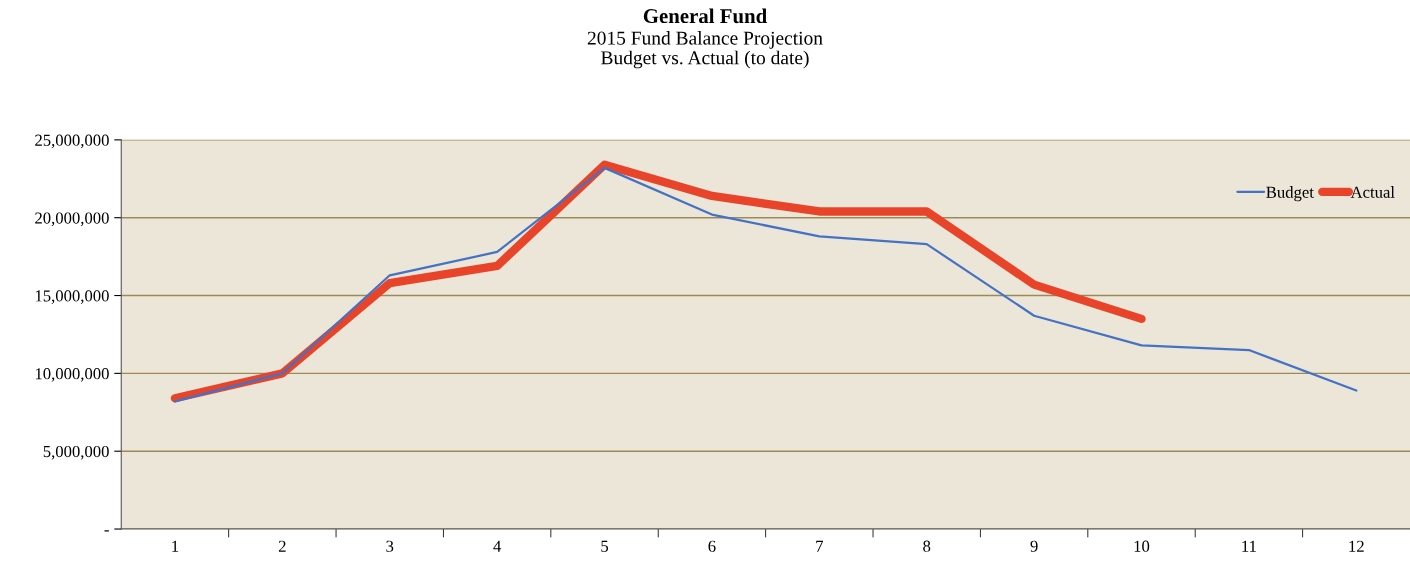  What do you see at coordinates (72, 297) in the screenshot?
I see `y-tick-label: 15,000,000` at bounding box center [72, 297].